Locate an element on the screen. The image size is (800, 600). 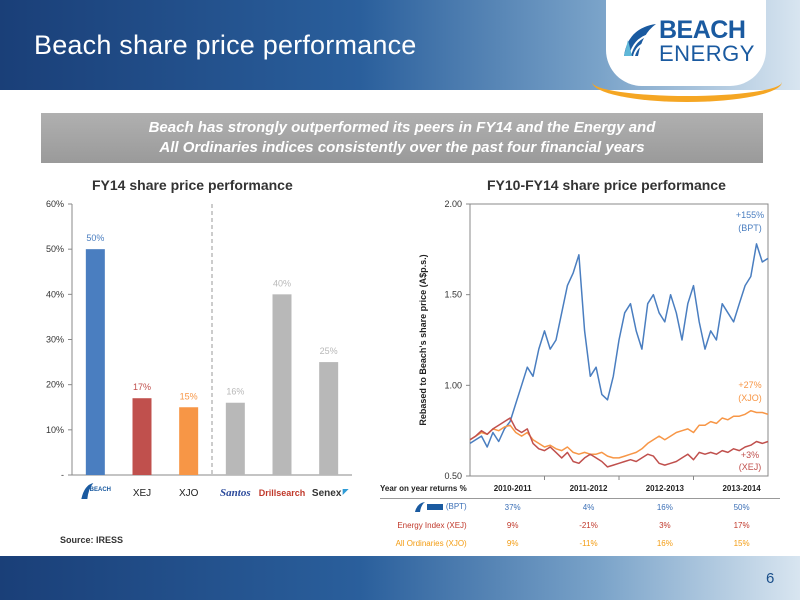
bar-chart-title: FY14 share price performance is located at coordinates (192, 185).